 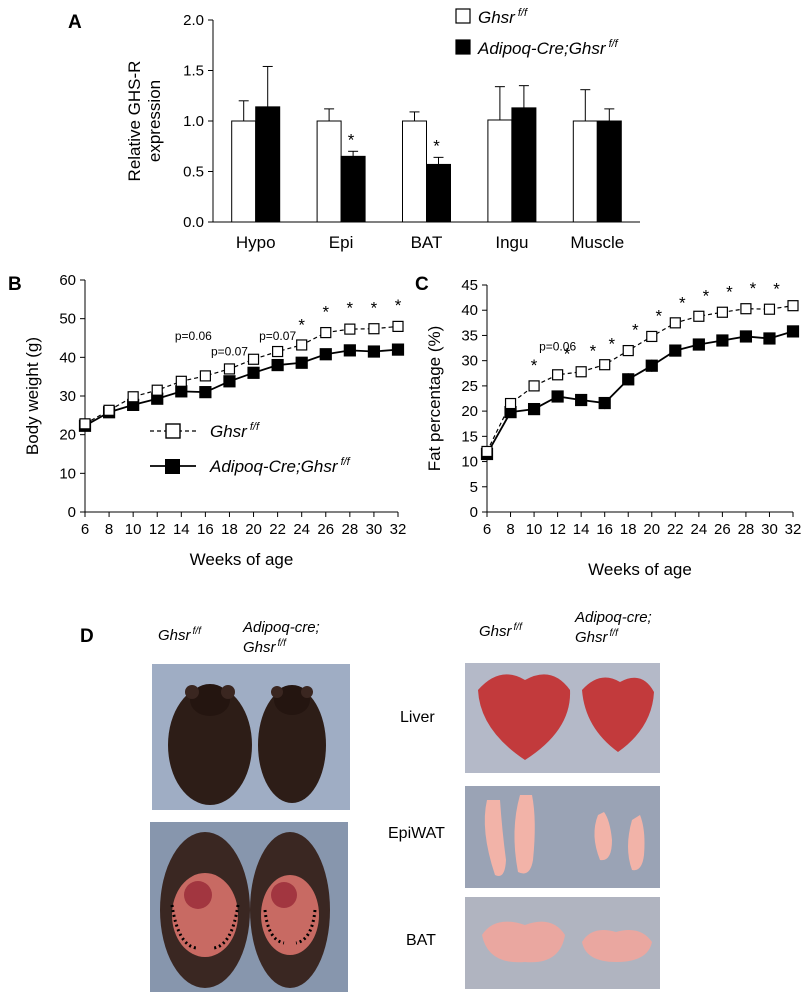 I want to click on chart-c-annotation: p=0.06, so click(x=557, y=347).